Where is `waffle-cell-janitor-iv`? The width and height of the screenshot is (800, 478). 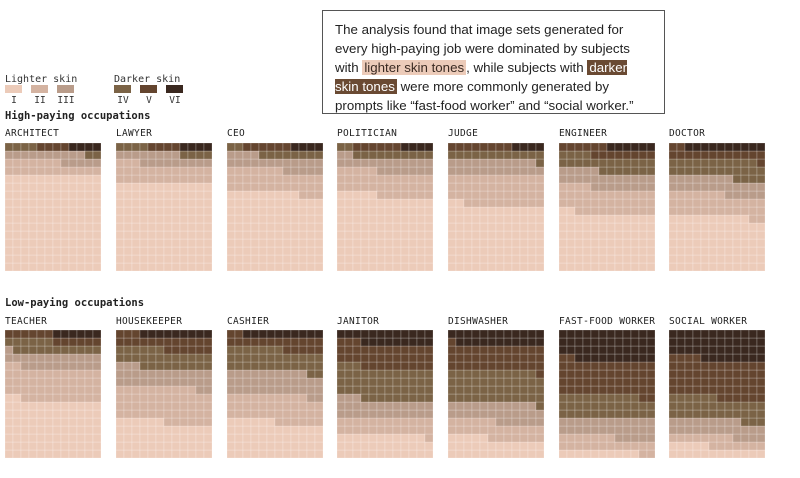 waffle-cell-janitor-iv is located at coordinates (341, 390).